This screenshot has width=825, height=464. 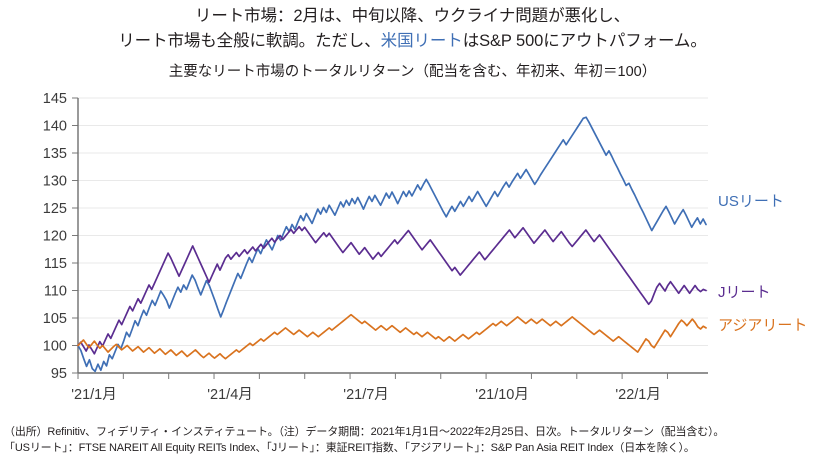 What do you see at coordinates (55, 264) in the screenshot?
I see `y-axis-tick-label: 115` at bounding box center [55, 264].